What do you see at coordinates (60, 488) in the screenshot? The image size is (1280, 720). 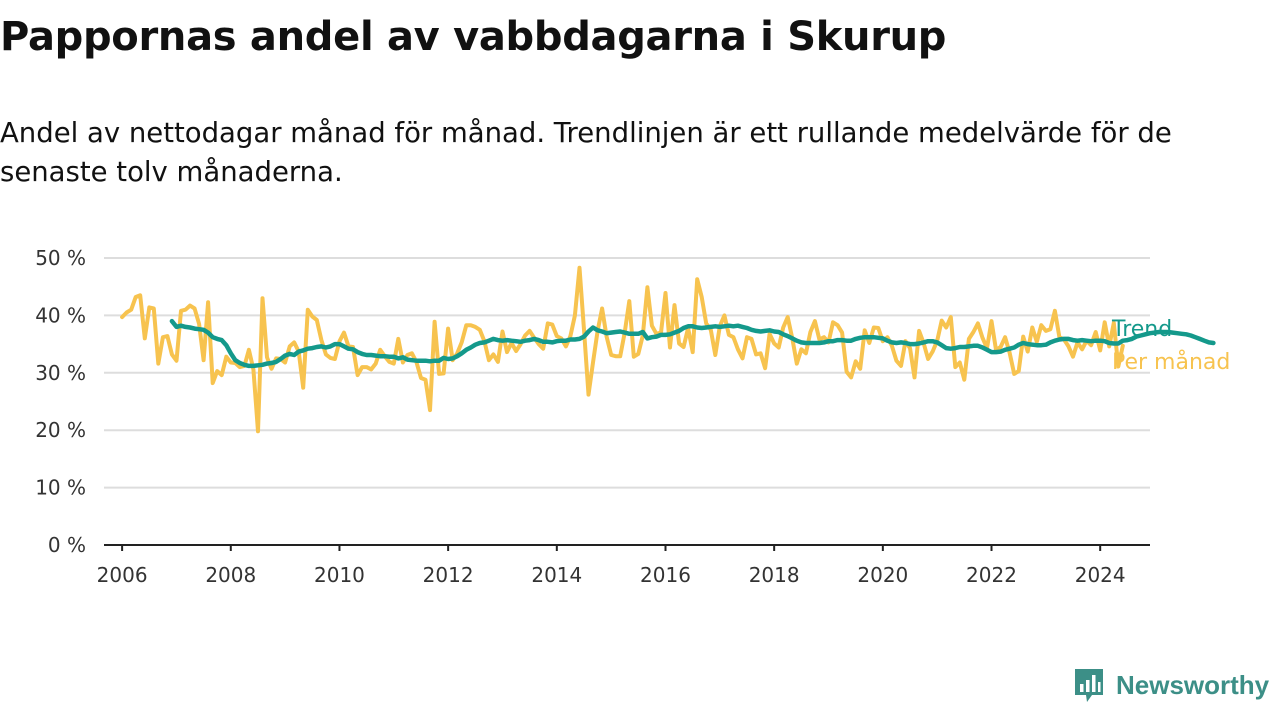 I see `y-tick-label: 10 %` at bounding box center [60, 488].